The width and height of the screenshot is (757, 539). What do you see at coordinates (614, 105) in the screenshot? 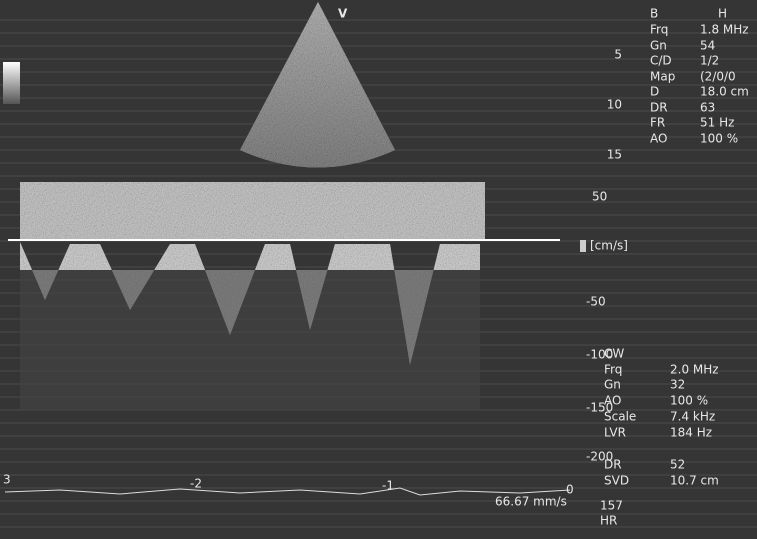
I see `depth-label: 10` at bounding box center [614, 105].